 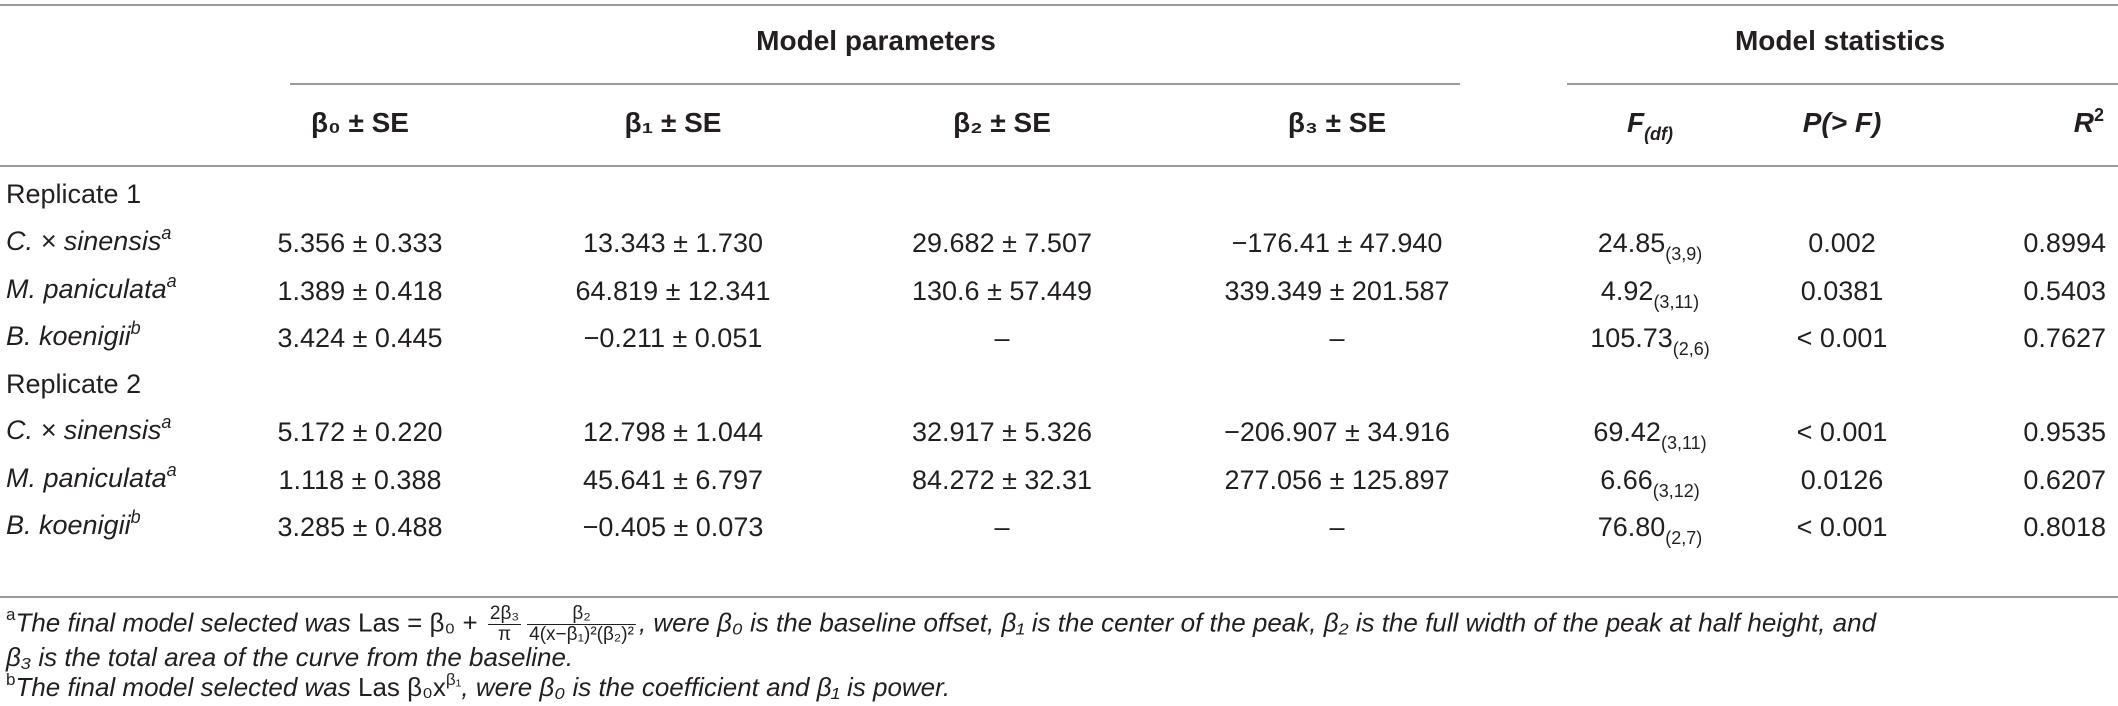 I want to click on header-rule, so click(x=1059, y=166).